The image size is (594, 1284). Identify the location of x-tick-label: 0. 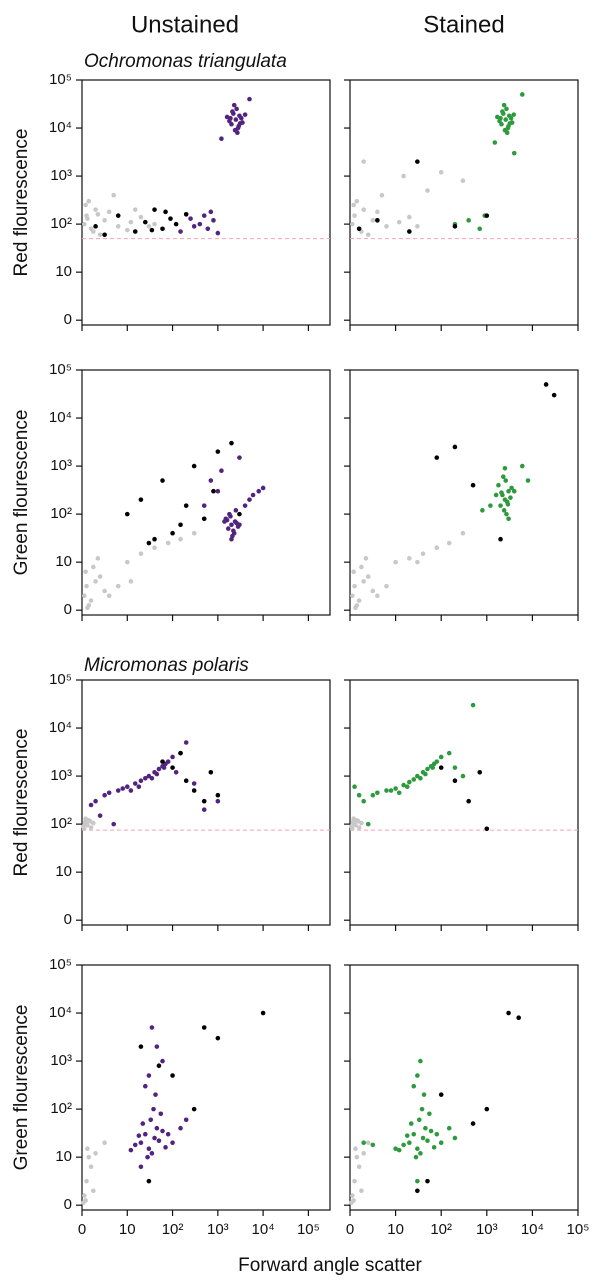
(82, 1229).